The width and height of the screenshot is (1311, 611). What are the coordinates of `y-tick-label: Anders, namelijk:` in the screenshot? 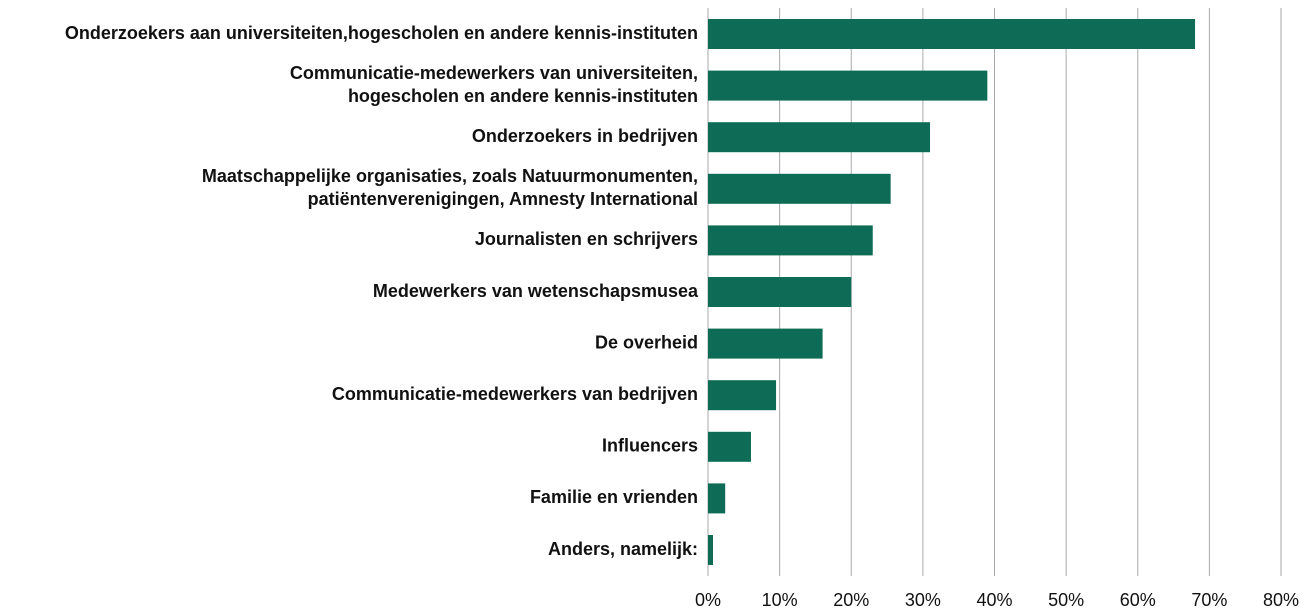 It's located at (623, 549).